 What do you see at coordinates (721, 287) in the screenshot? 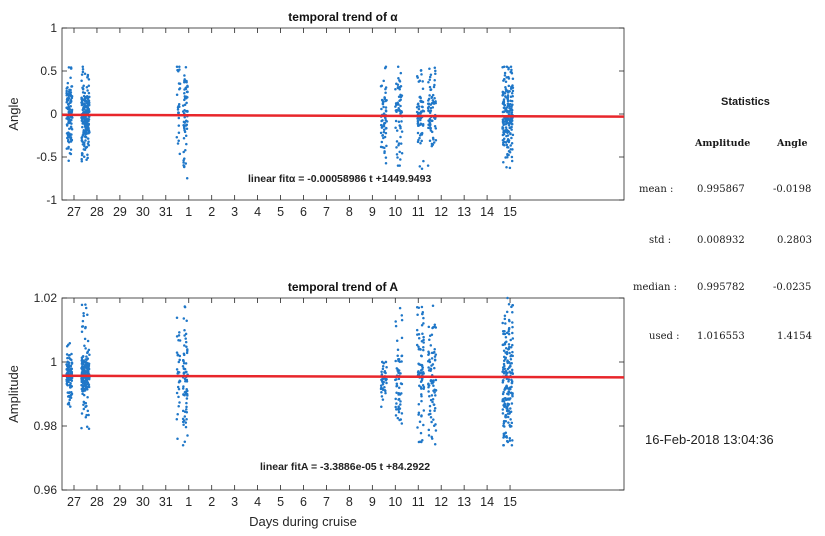
I see `stats-amplitude-value: 0.995782` at bounding box center [721, 287].